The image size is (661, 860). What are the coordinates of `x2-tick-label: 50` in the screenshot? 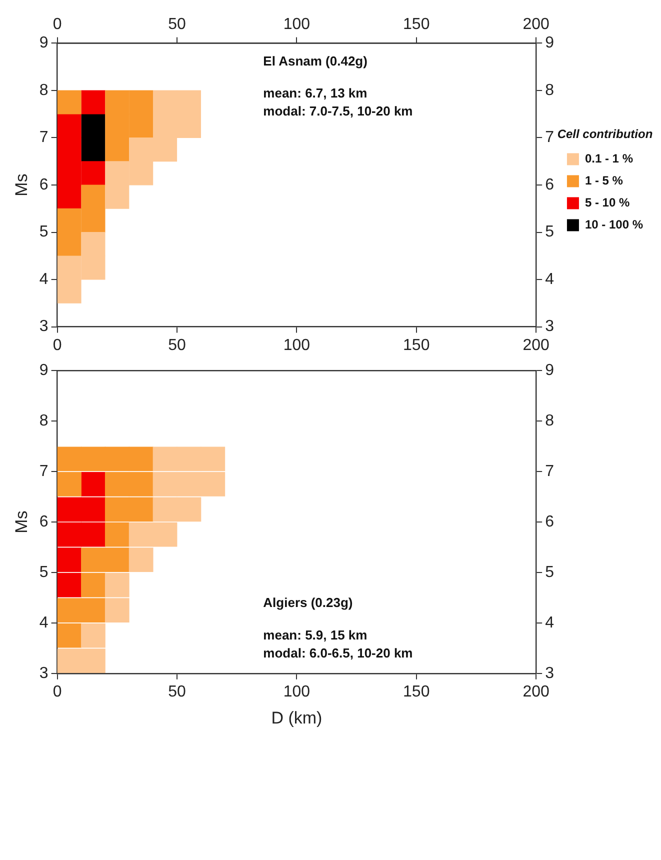 It's located at (177, 25).